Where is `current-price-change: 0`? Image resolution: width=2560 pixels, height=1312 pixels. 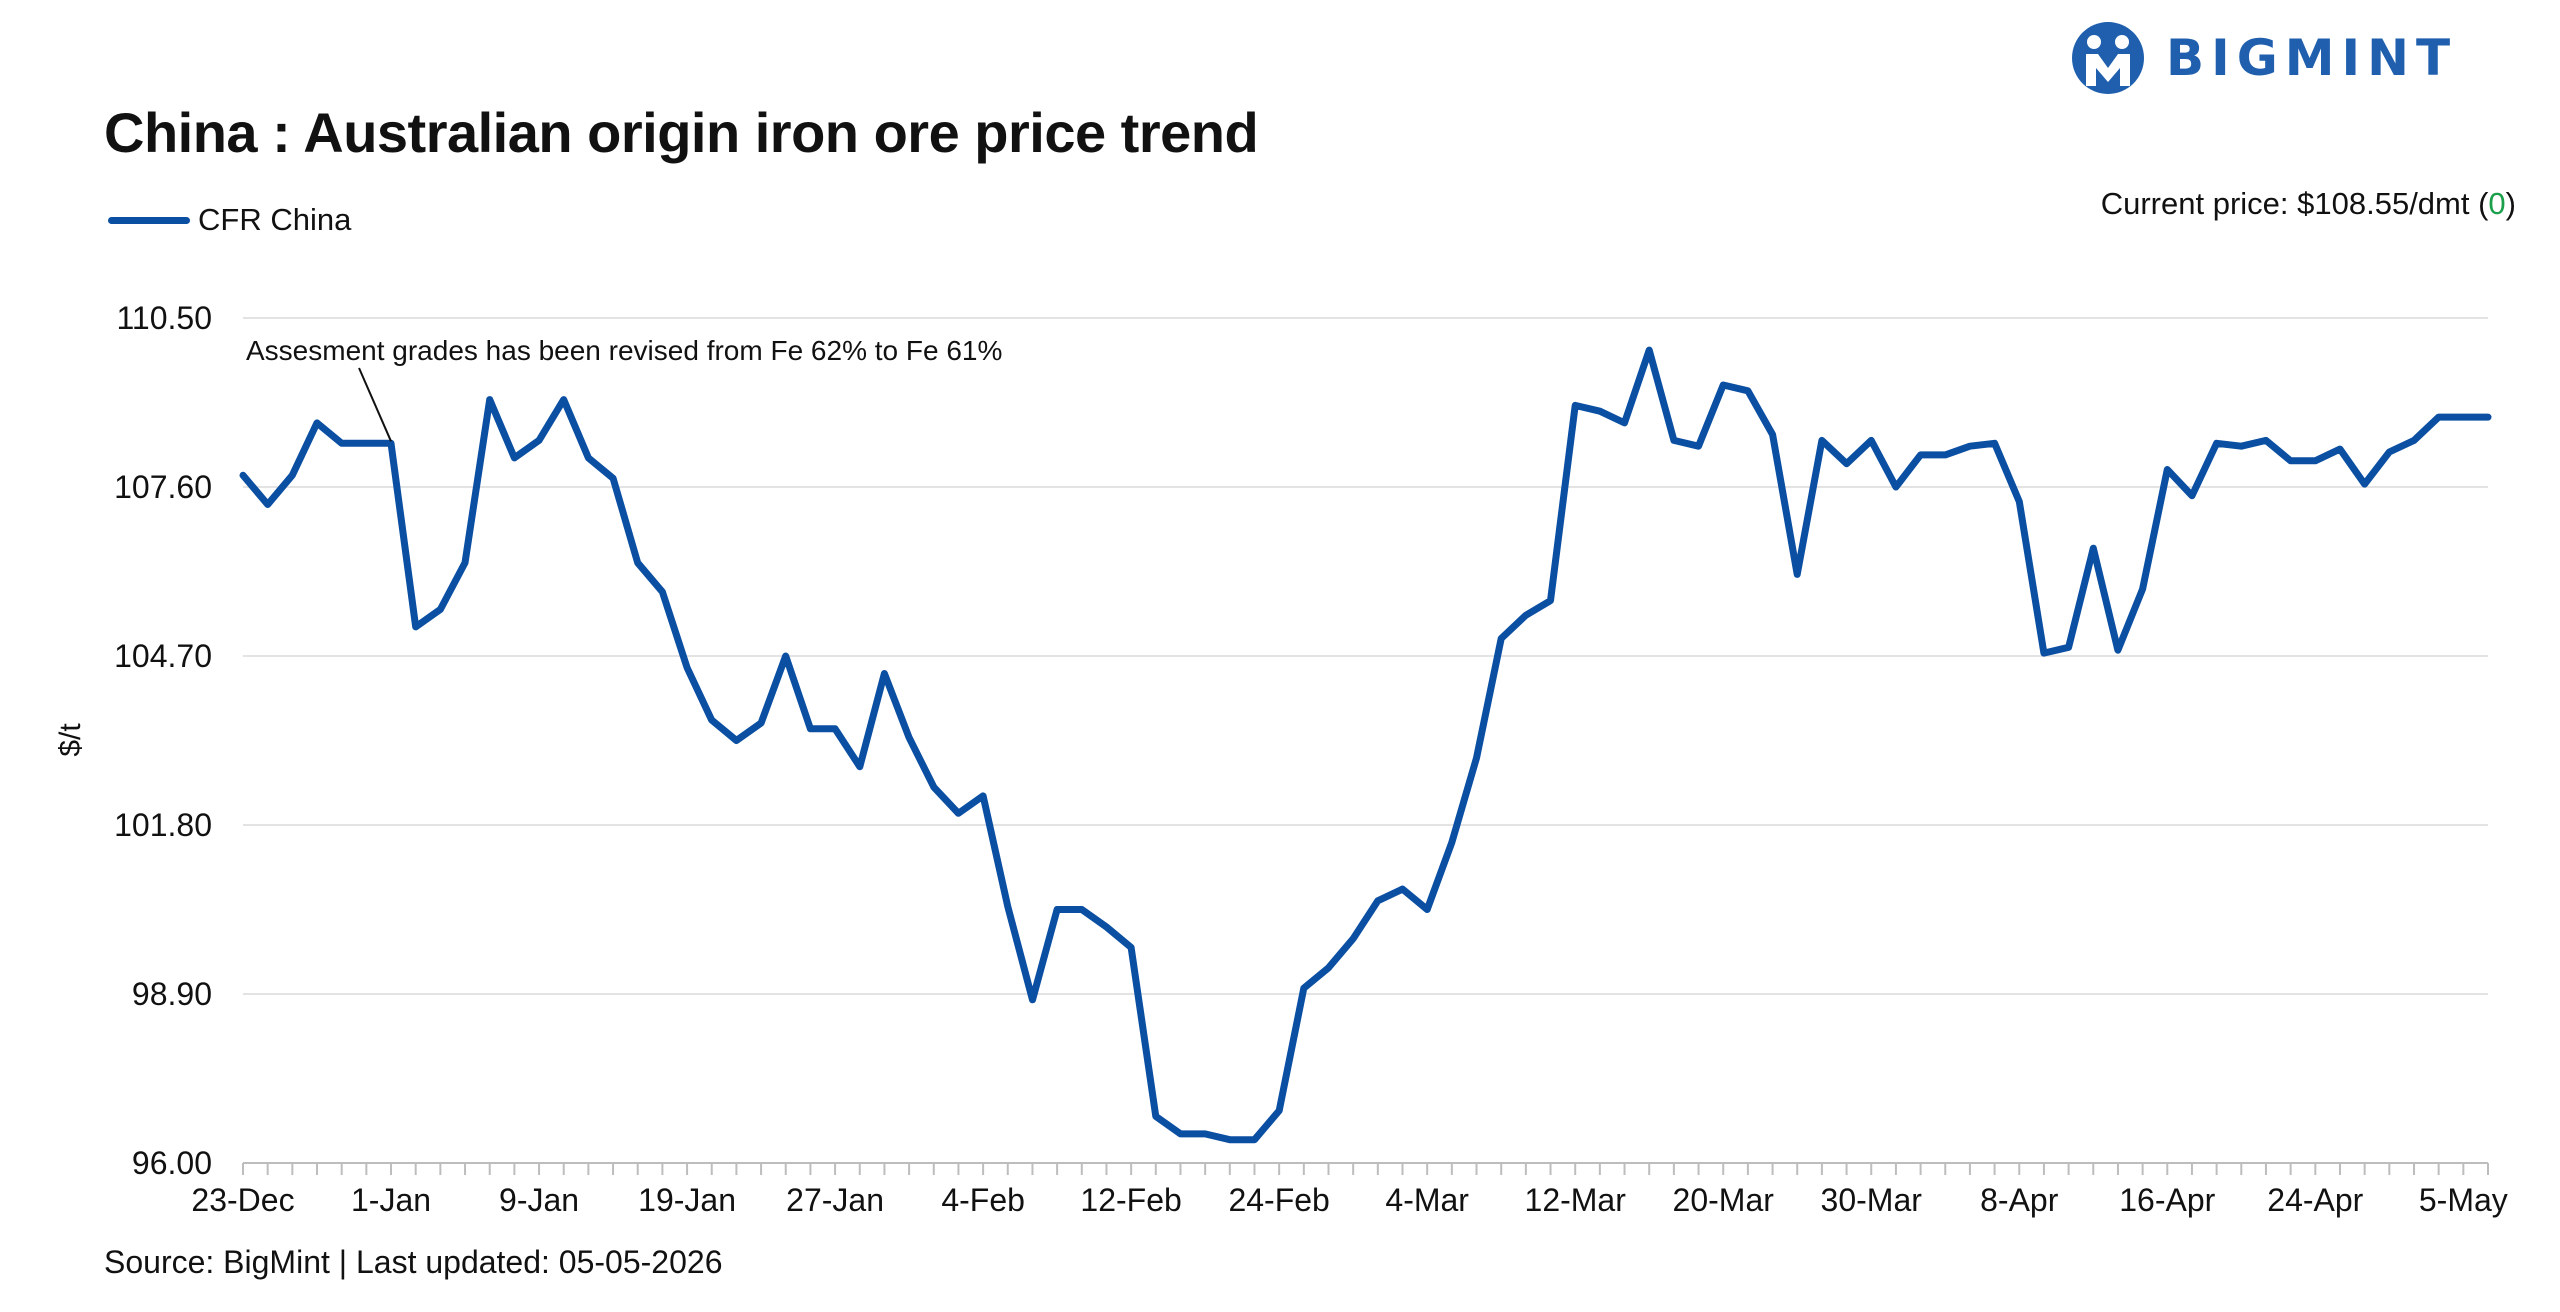 current-price-change: 0 is located at coordinates (2497, 203).